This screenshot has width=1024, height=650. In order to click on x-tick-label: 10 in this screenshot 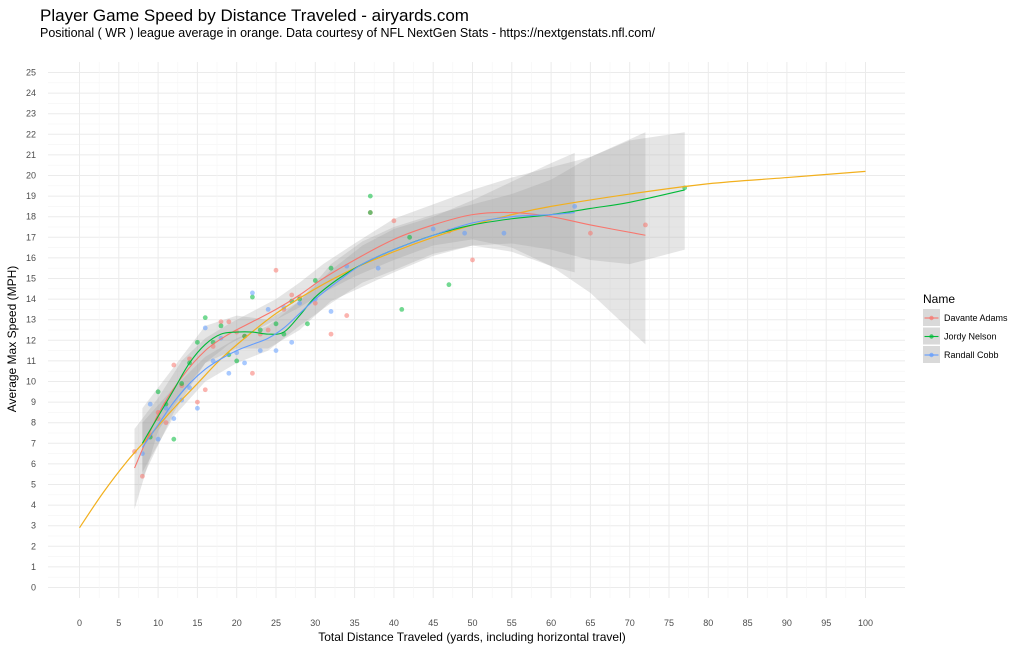, I will do `click(158, 623)`.